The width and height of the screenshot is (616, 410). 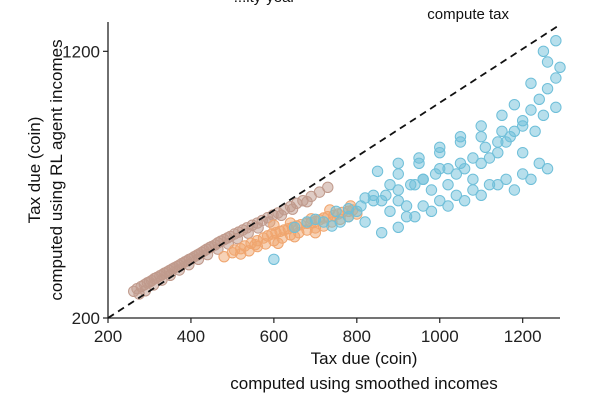 I want to click on x-axis-label-line2: computed using smoothed incomes, so click(x=363, y=383).